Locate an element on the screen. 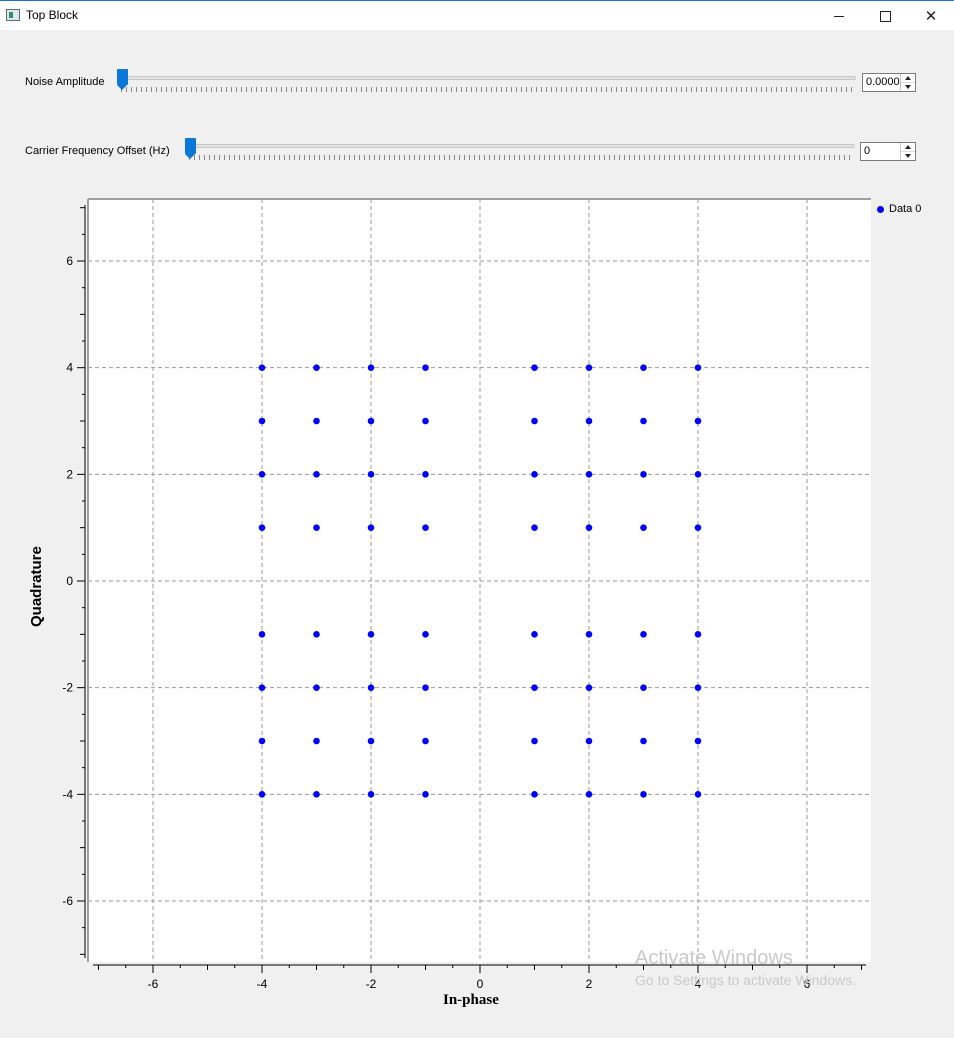 The width and height of the screenshot is (954, 1038). watermark-subtitle: Go to Settings to activate Windows. is located at coordinates (745, 980).